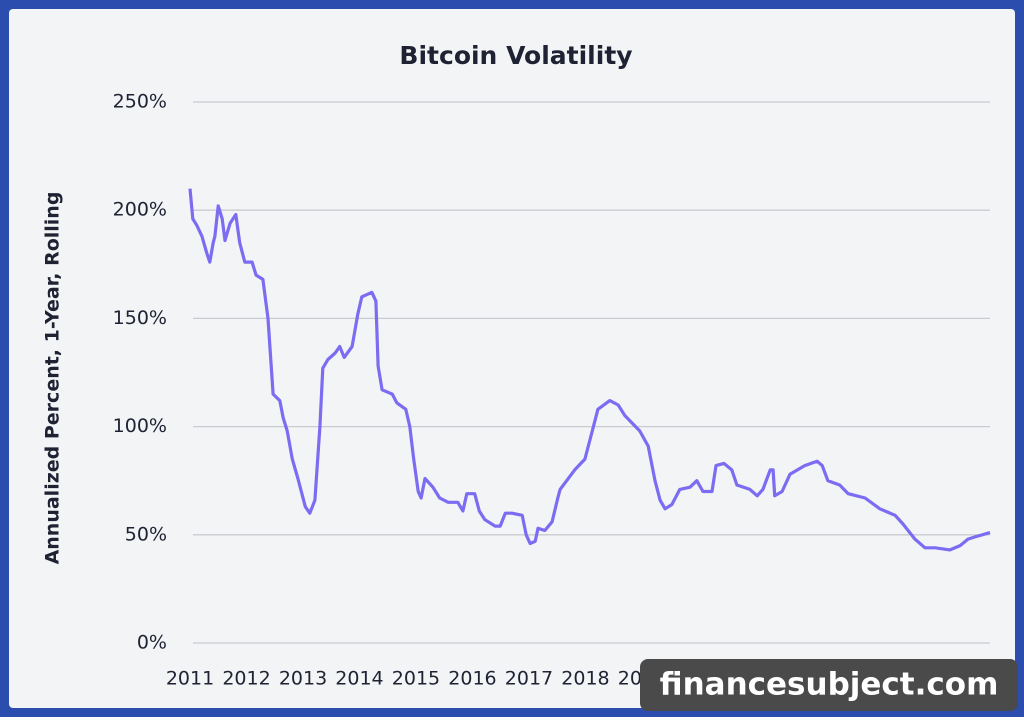 Image resolution: width=1024 pixels, height=721 pixels. Describe the element at coordinates (246, 679) in the screenshot. I see `x-tick-label: 2012` at that location.